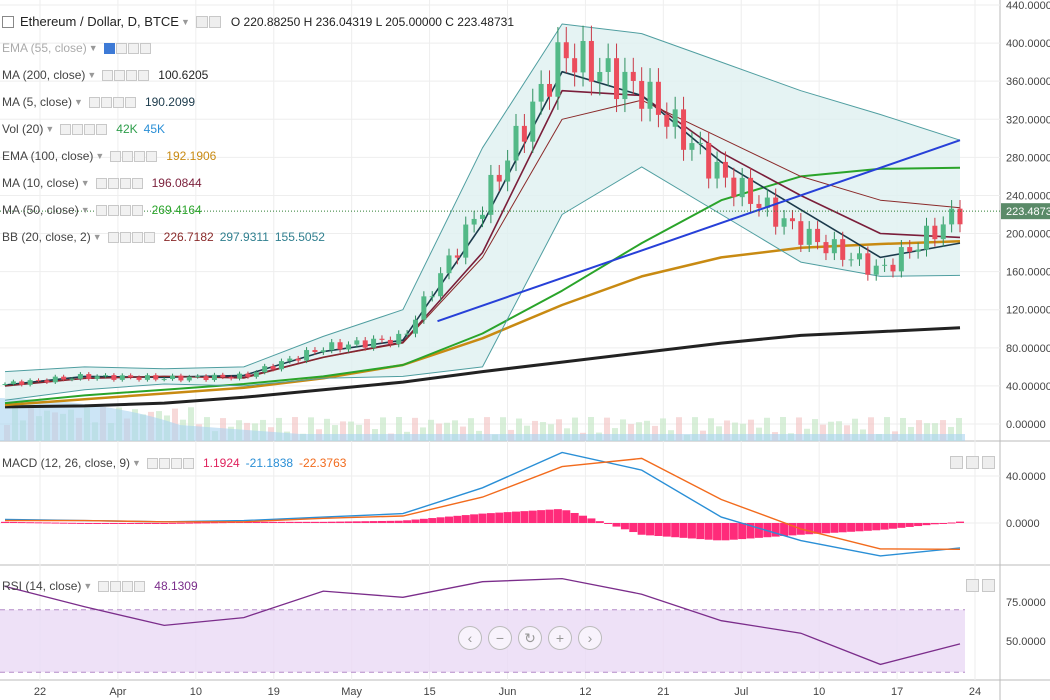 The image size is (1050, 700). What do you see at coordinates (196, 692) in the screenshot?
I see `time-tick-label: 10` at bounding box center [196, 692].